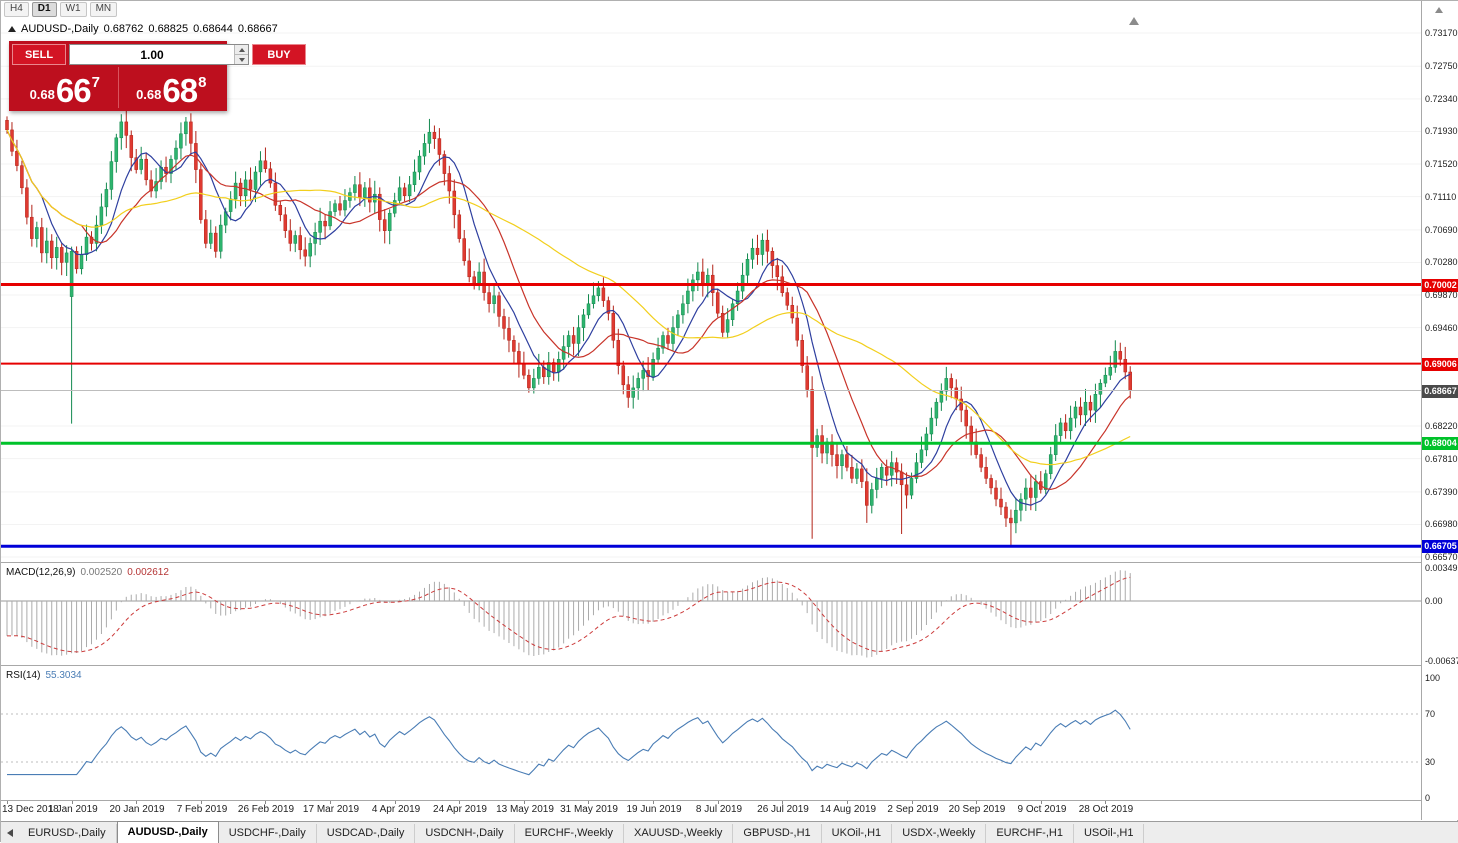 The image size is (1458, 843). What do you see at coordinates (10, 833) in the screenshot?
I see `tab-scroll-left-icon` at bounding box center [10, 833].